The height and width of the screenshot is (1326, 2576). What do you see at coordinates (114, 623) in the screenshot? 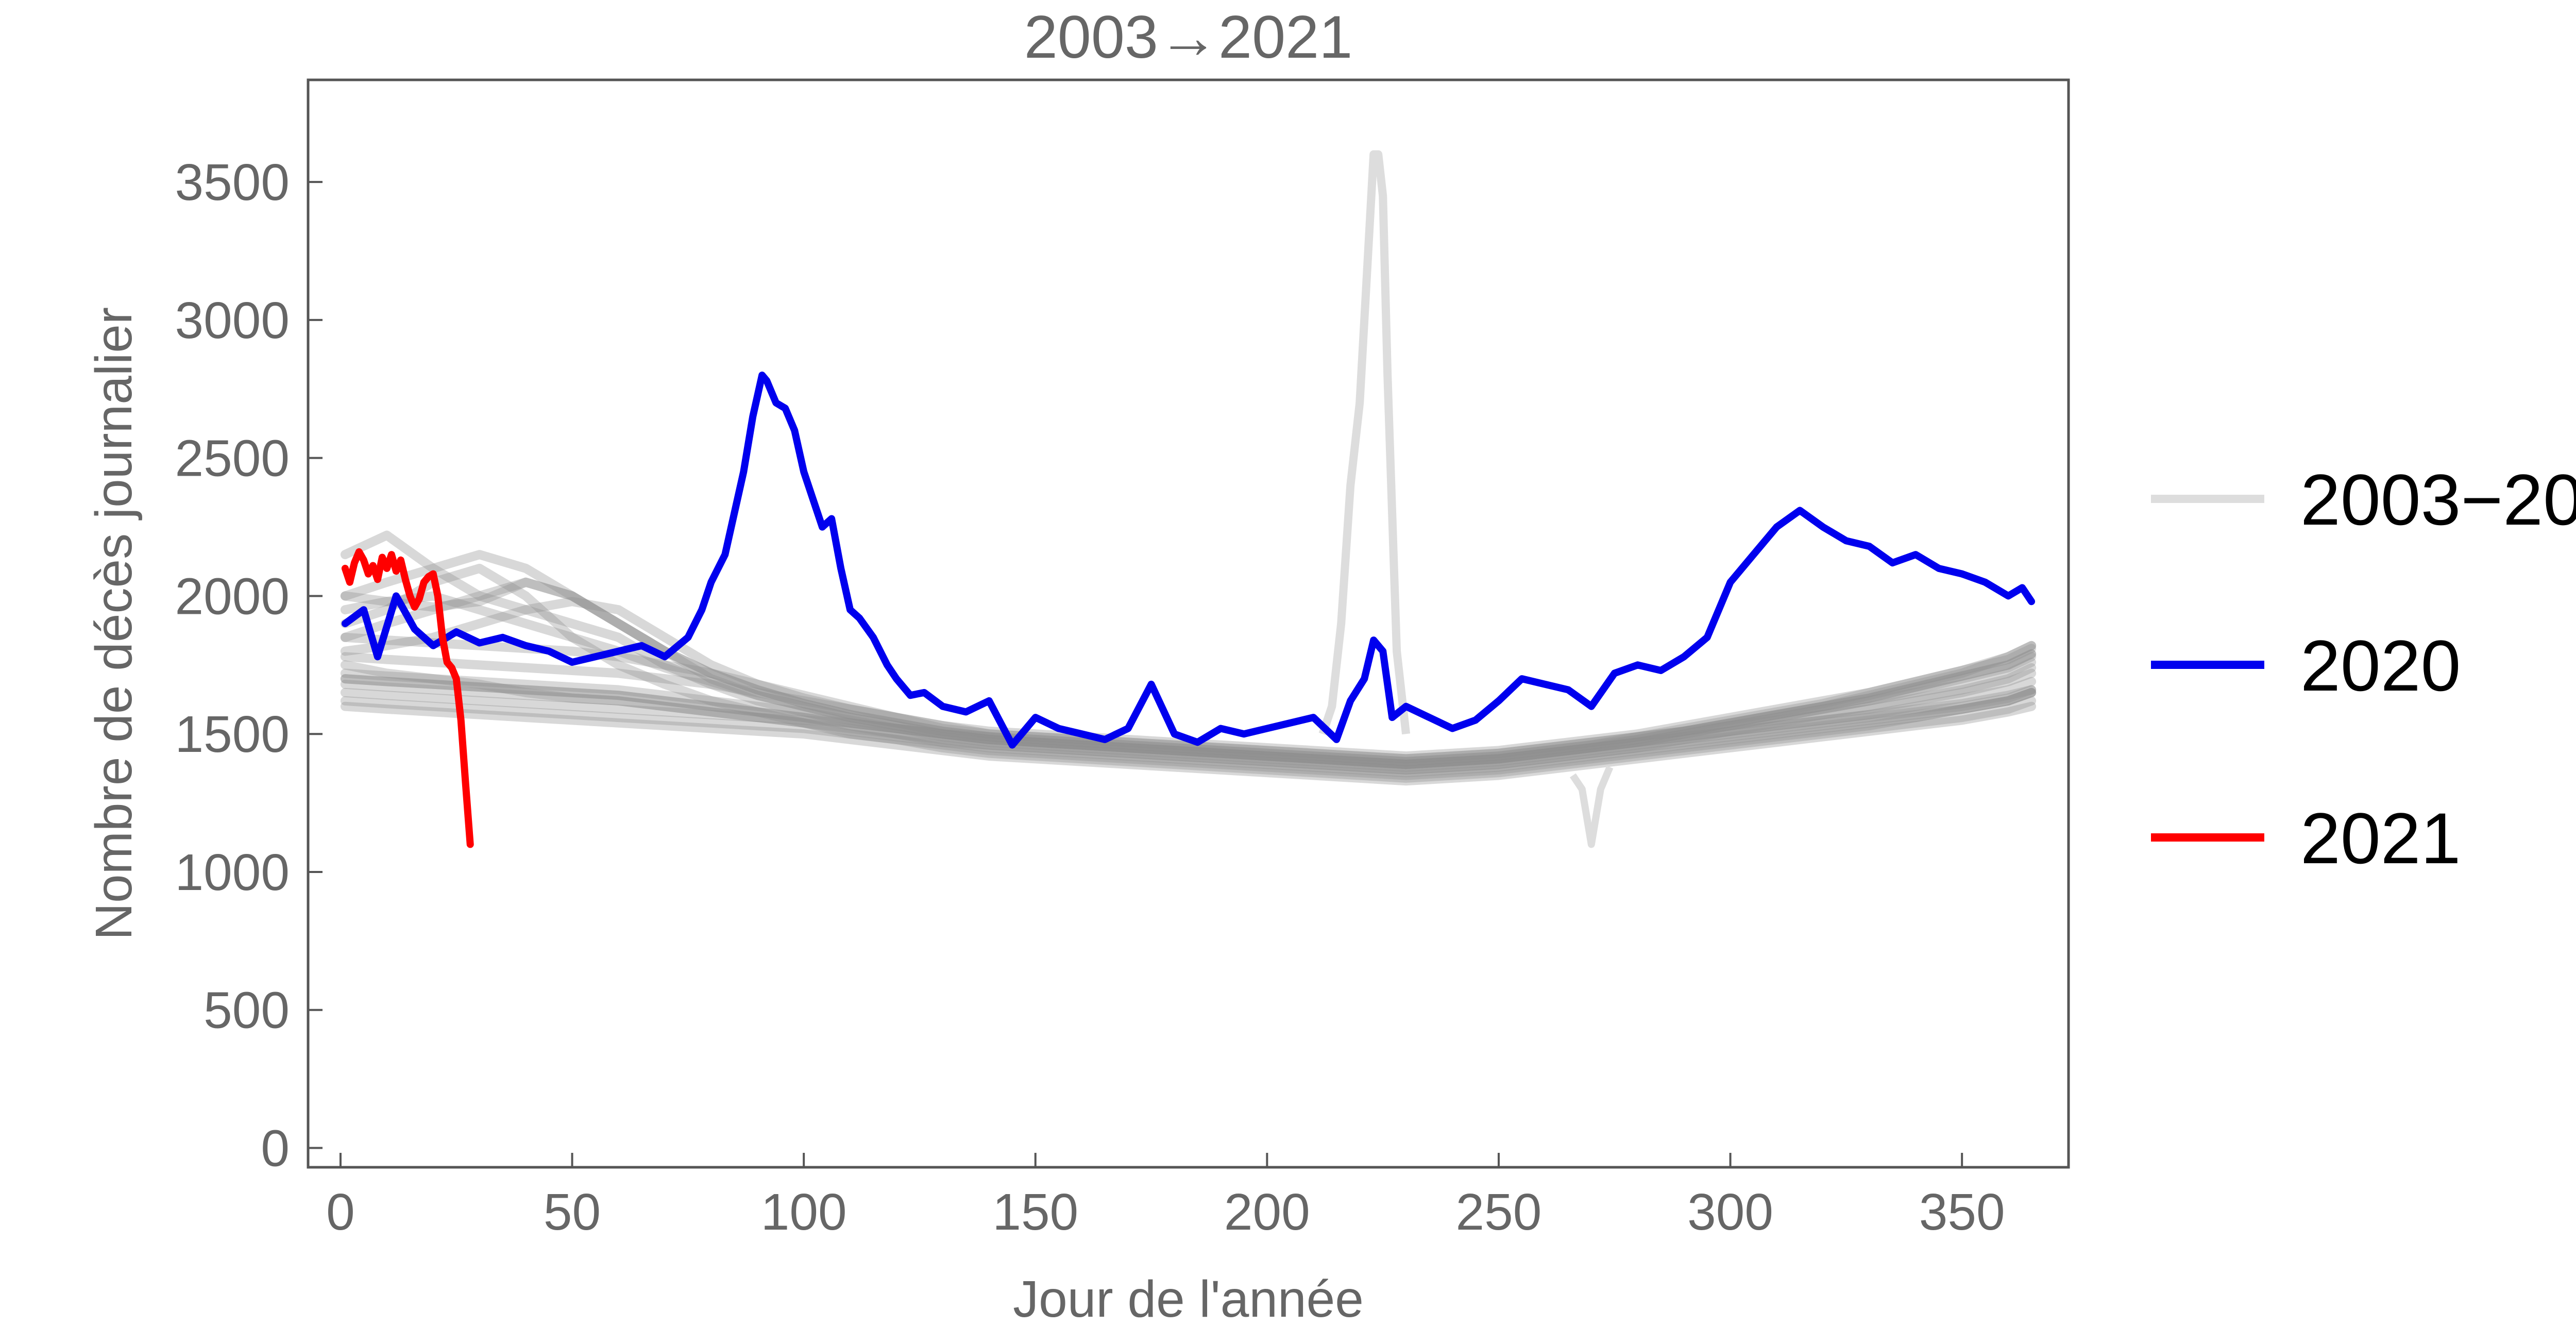
I see `y-axis-label: Nombre de décès journalier` at bounding box center [114, 623].